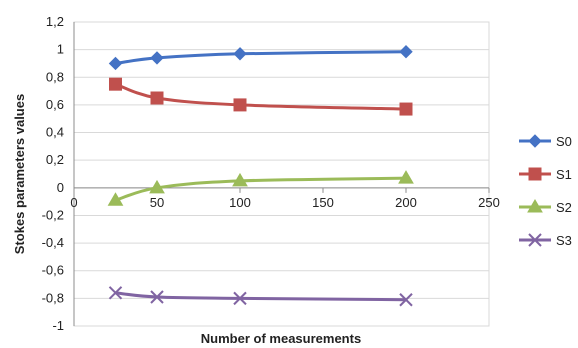  I want to click on series-s0, so click(260, 58).